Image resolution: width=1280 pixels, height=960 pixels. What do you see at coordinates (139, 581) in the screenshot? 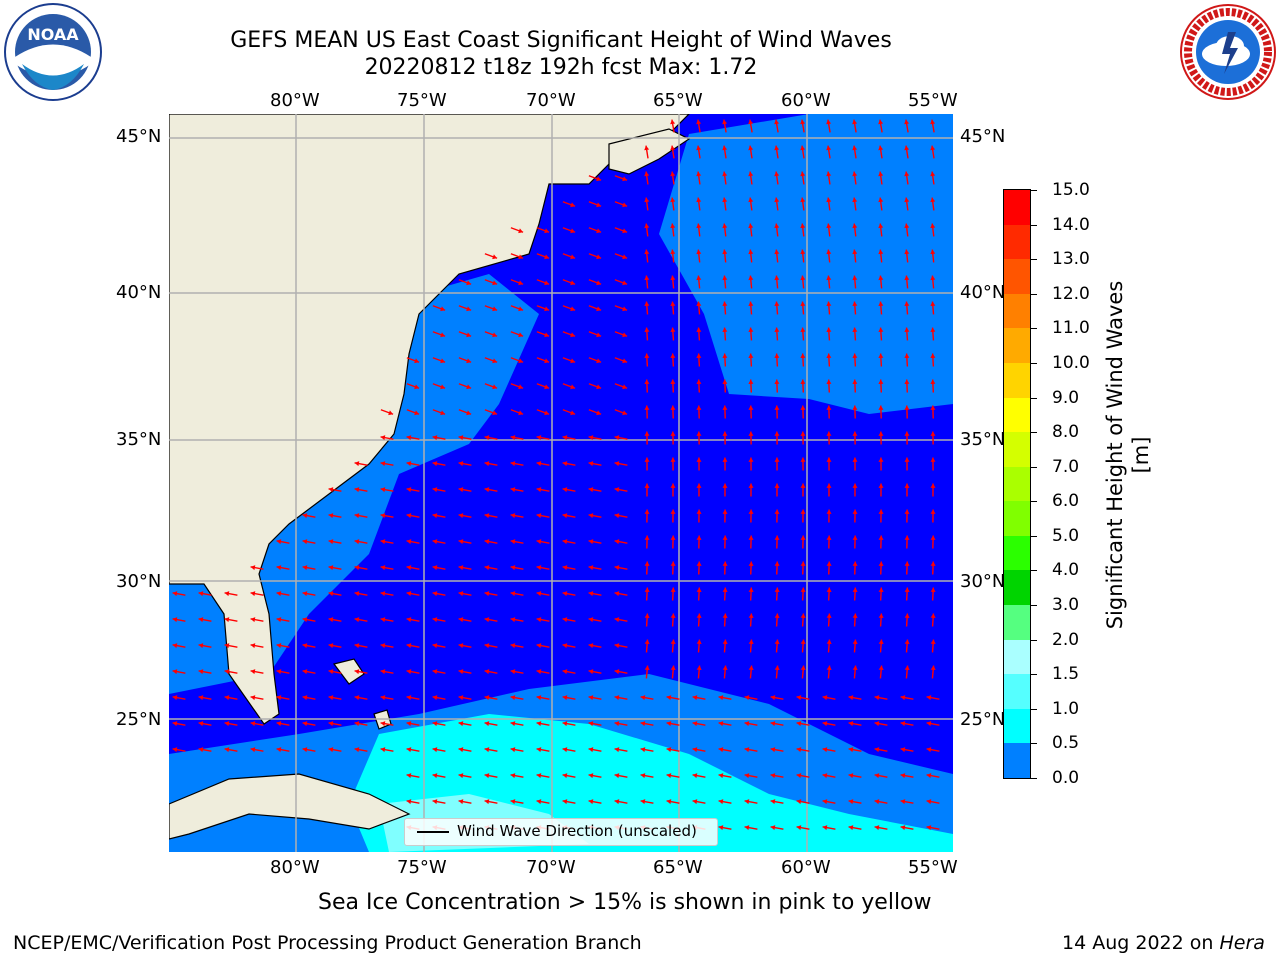
I see `lat-label-left-30n: 30°N` at bounding box center [139, 581].